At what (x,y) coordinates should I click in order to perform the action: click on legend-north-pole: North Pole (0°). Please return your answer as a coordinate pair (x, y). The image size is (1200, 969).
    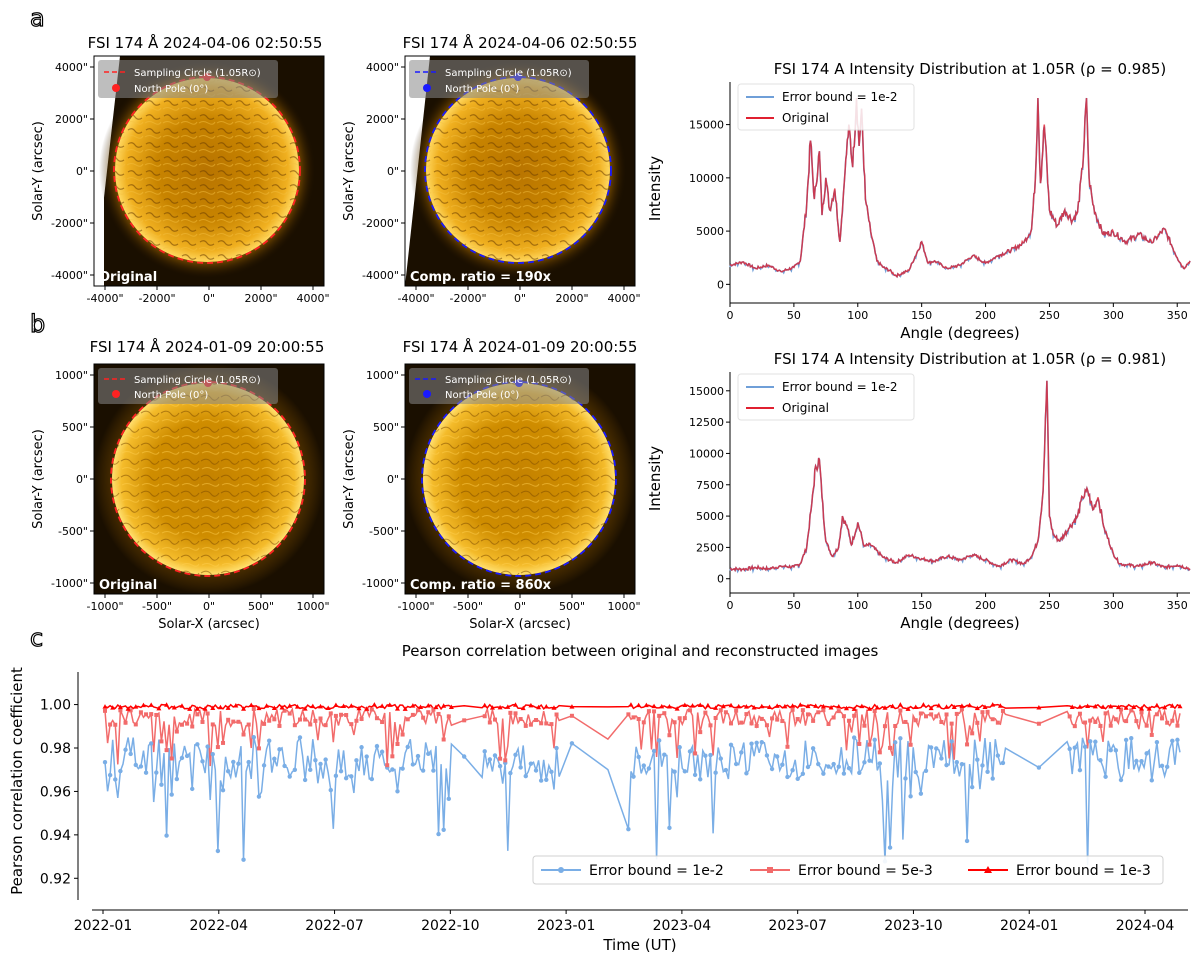
    Looking at the image, I should click on (482, 395).